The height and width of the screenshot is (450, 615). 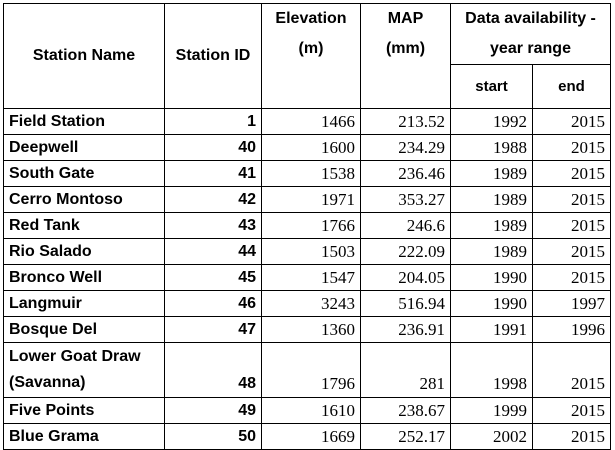 What do you see at coordinates (84, 277) in the screenshot?
I see `station-name-cell: Bronco Well` at bounding box center [84, 277].